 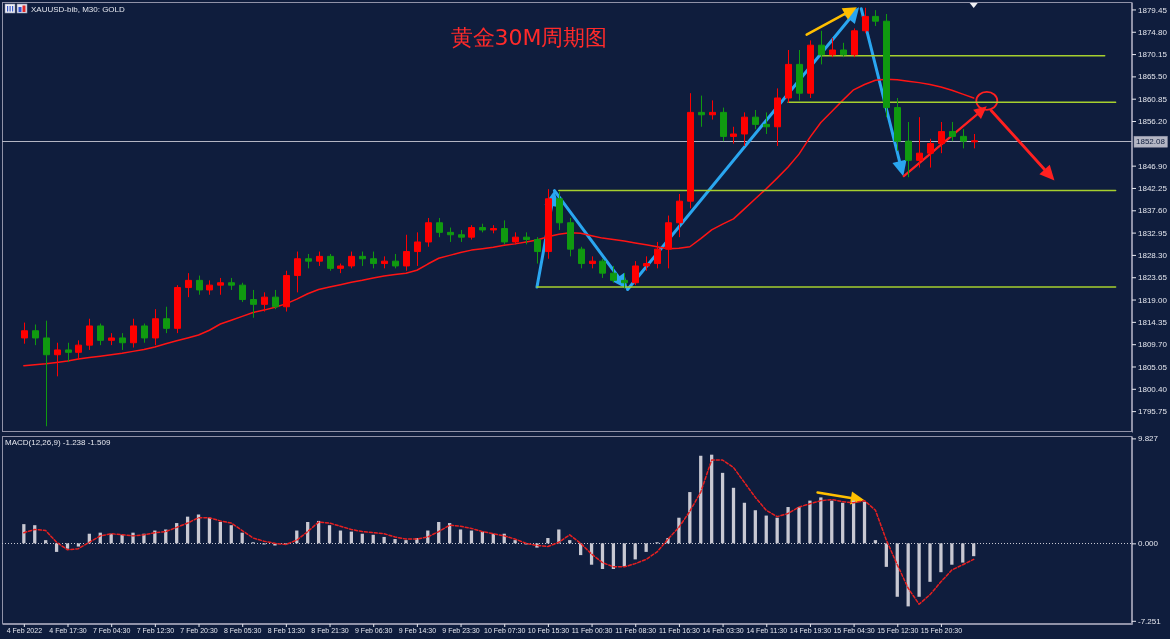 I want to click on bar, so click(x=919, y=570).